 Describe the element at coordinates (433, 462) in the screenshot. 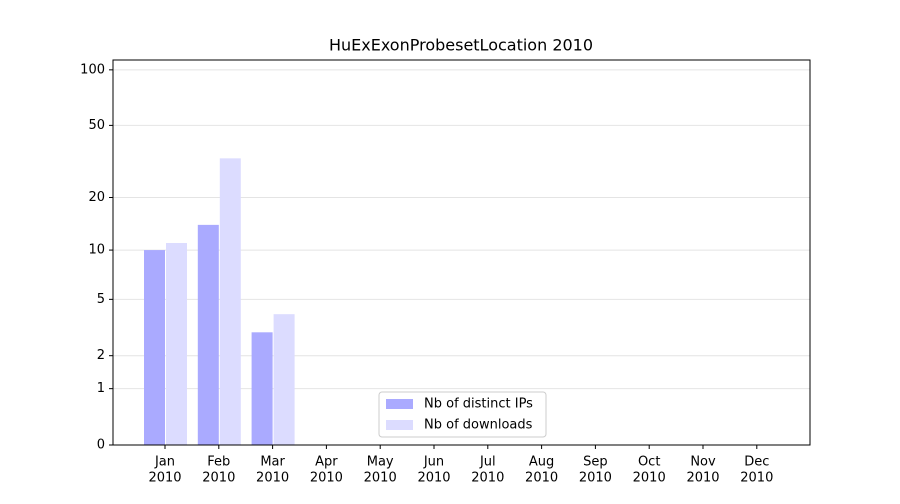

I see `x-tick-label: Jun` at that location.